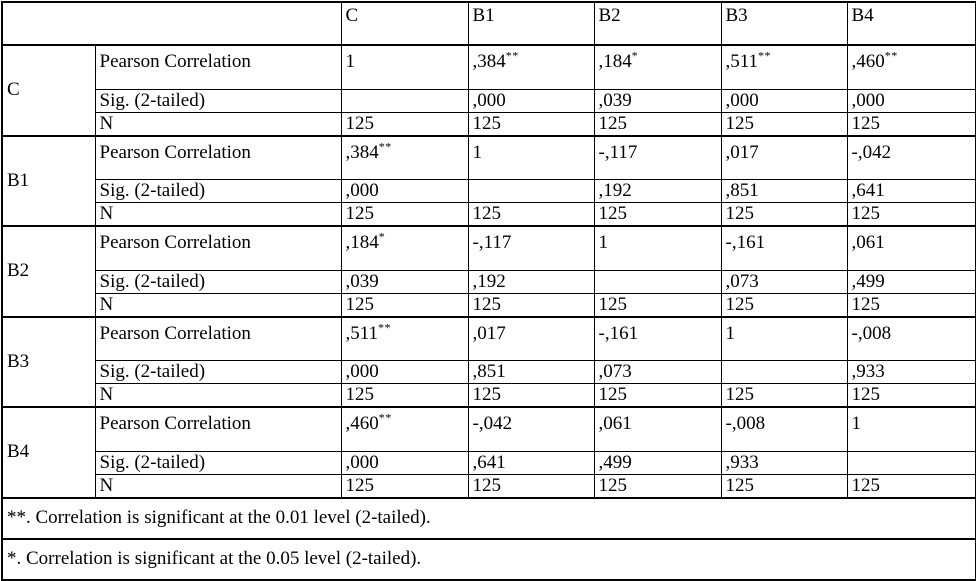 Image resolution: width=976 pixels, height=581 pixels. What do you see at coordinates (531, 462) in the screenshot?
I see `value-cell: ,641` at bounding box center [531, 462].